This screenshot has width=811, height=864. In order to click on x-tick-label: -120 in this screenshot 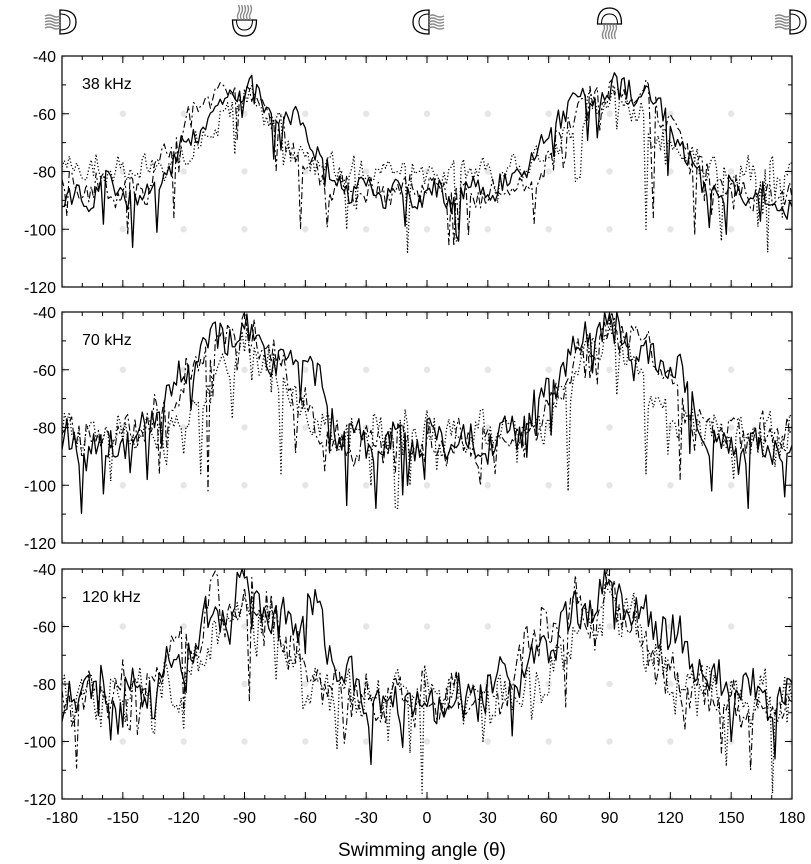, I will do `click(184, 818)`.